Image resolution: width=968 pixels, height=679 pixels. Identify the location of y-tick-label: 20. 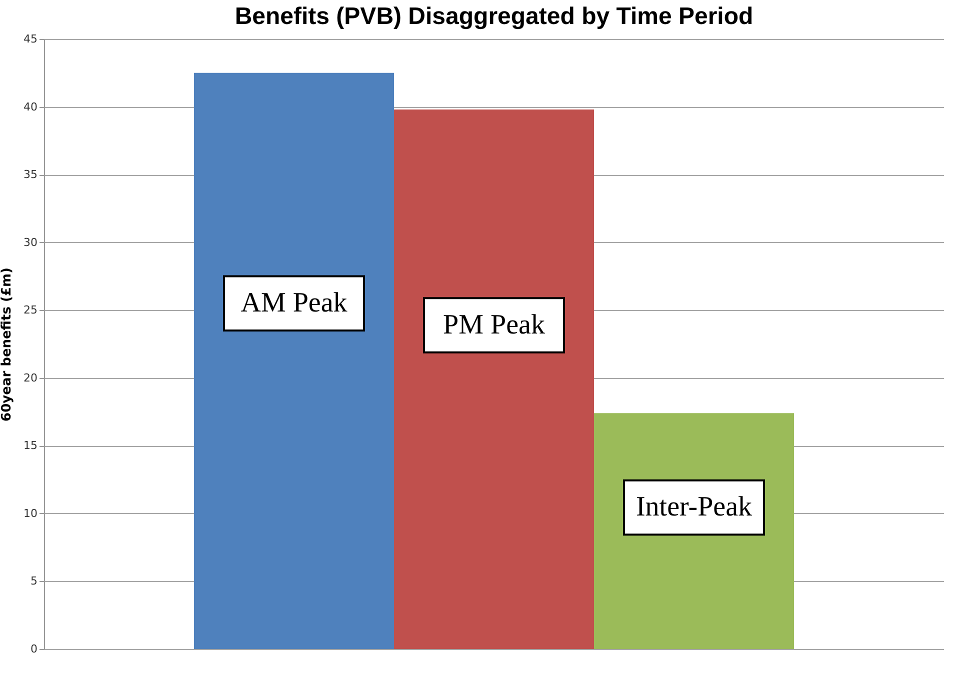
(31, 377).